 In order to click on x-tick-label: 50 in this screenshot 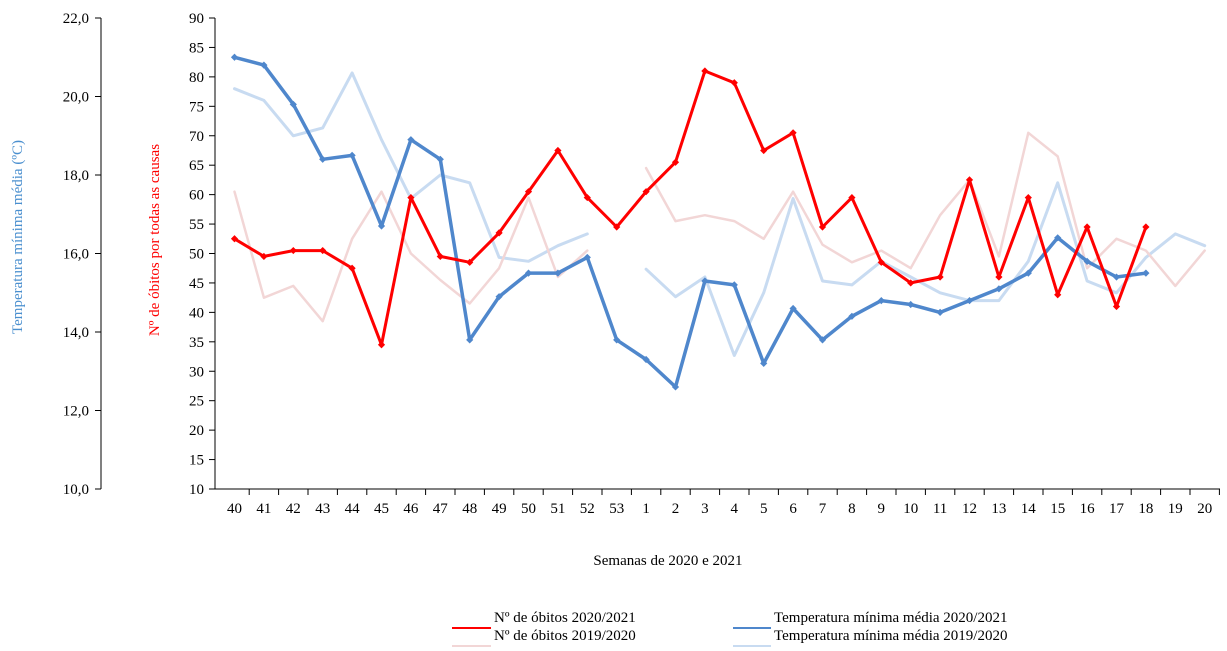, I will do `click(528, 509)`.